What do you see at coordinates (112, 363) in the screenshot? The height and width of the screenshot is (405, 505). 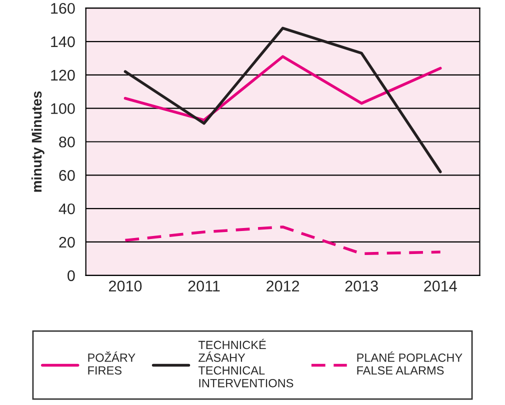 I see `legend-label: POŽÁRY FIRES` at bounding box center [112, 363].